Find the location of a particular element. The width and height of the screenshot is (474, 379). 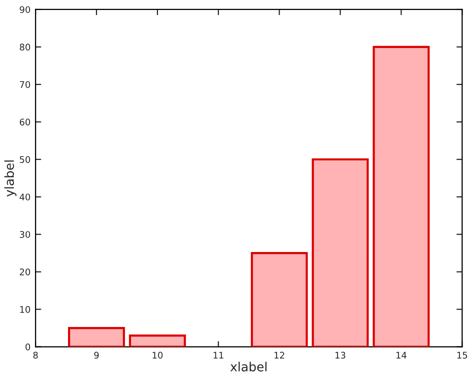

x-tick-label: 14 is located at coordinates (401, 355).